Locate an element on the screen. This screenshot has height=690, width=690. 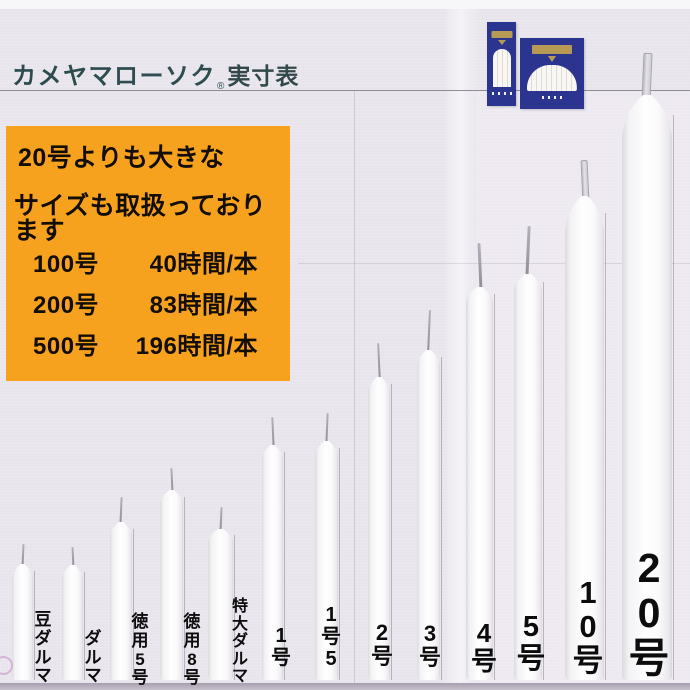
watermark-circle is located at coordinates (6, 665).